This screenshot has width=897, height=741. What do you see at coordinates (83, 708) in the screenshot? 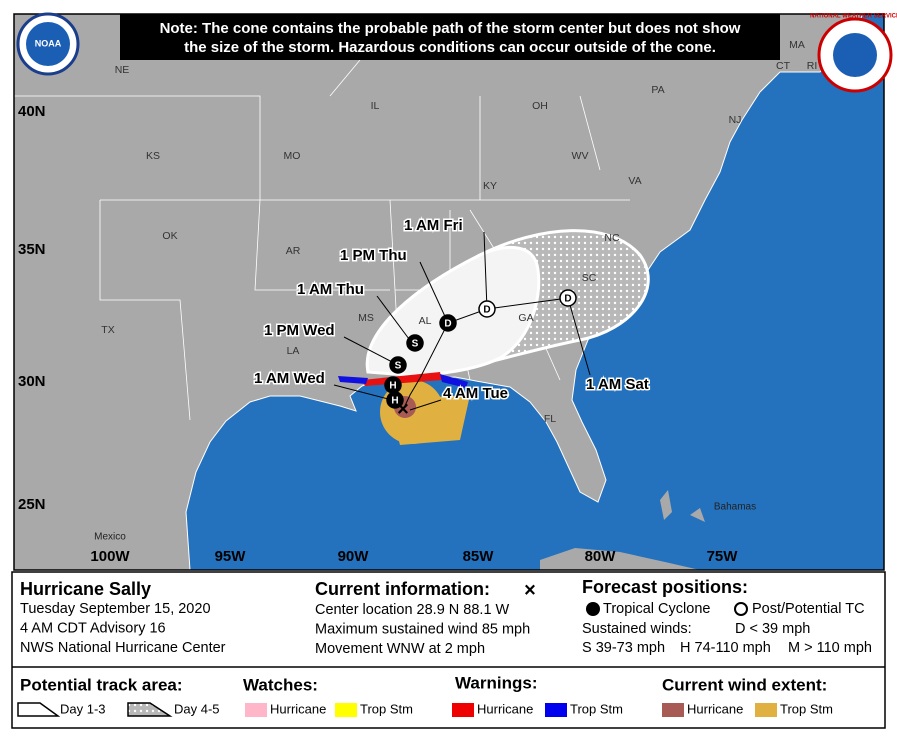
I see `legend-item: Day 1-3` at bounding box center [83, 708].